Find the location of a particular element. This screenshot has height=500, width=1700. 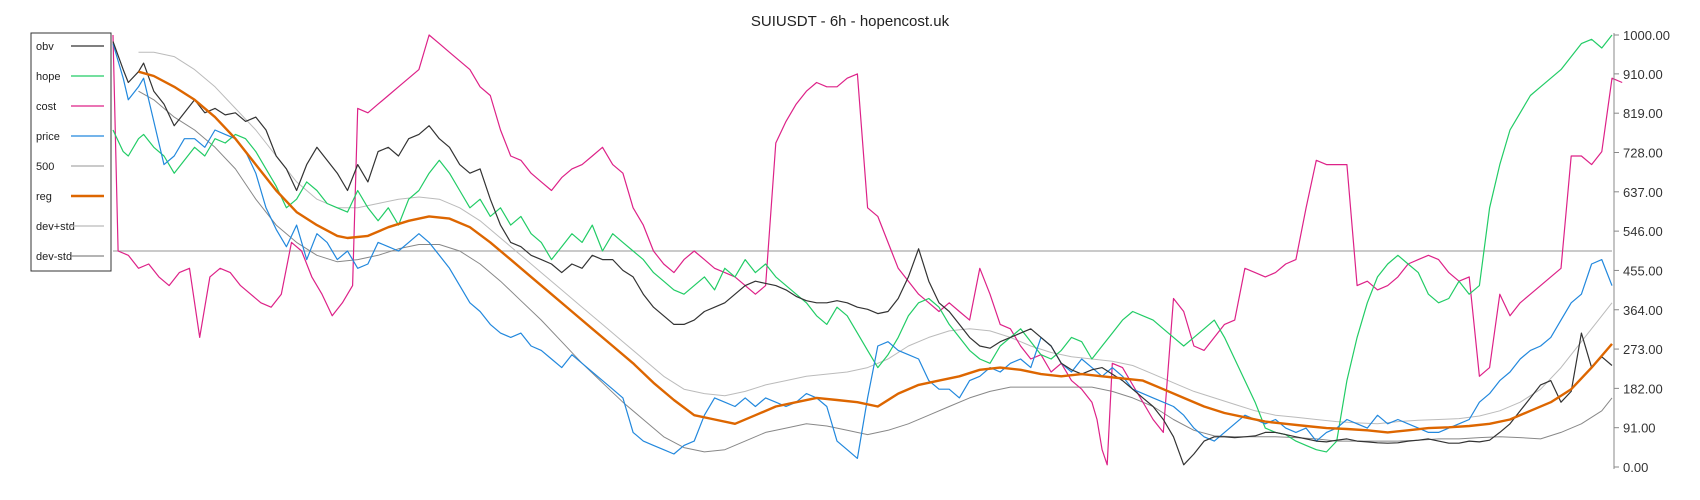

y-tick-label: 182.00 is located at coordinates (1643, 388).